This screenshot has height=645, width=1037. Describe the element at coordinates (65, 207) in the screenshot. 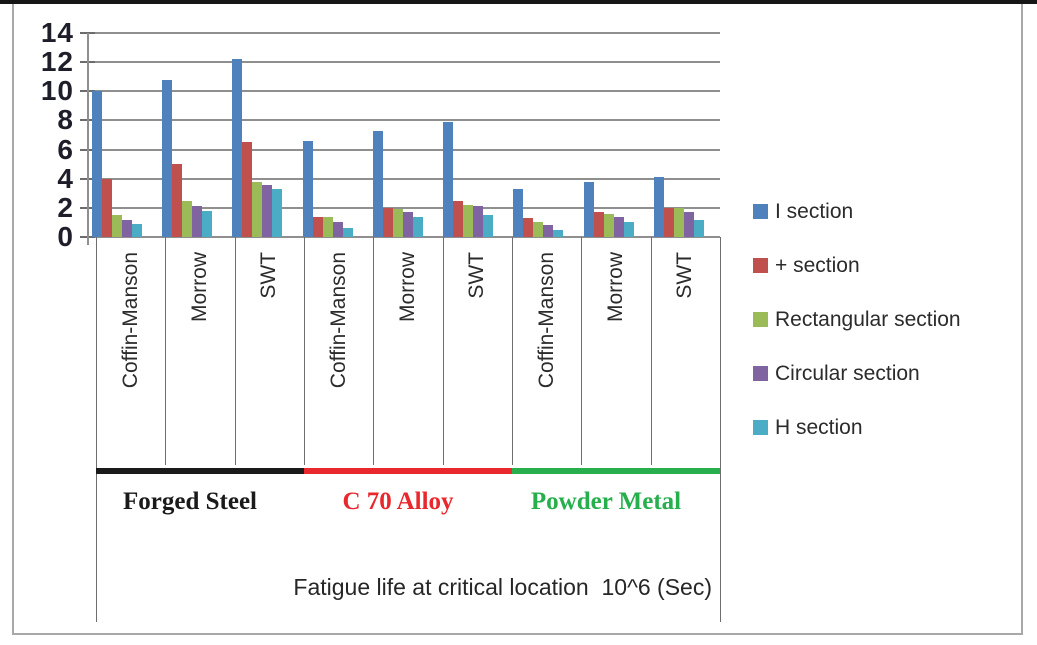

I see `y-axis-tick-label: 2` at that location.